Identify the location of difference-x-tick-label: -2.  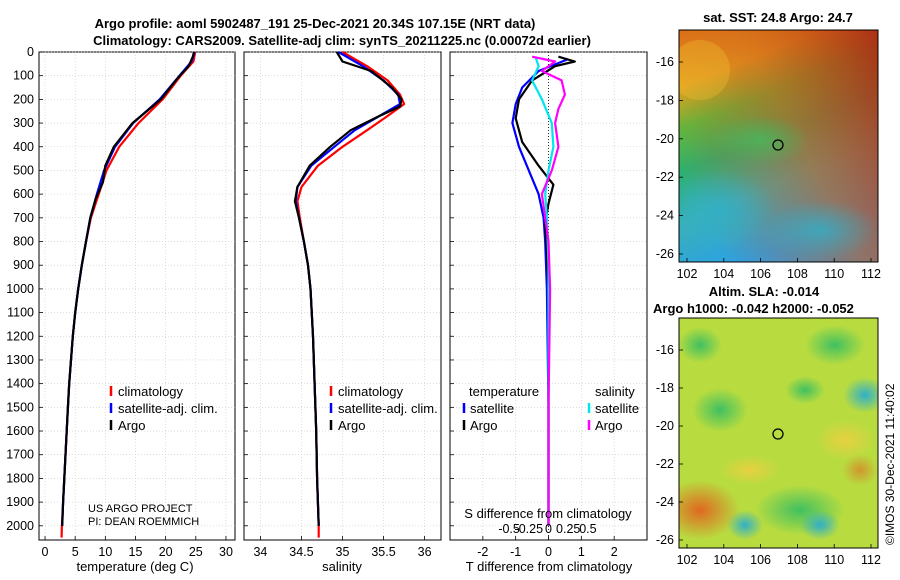
(482, 552).